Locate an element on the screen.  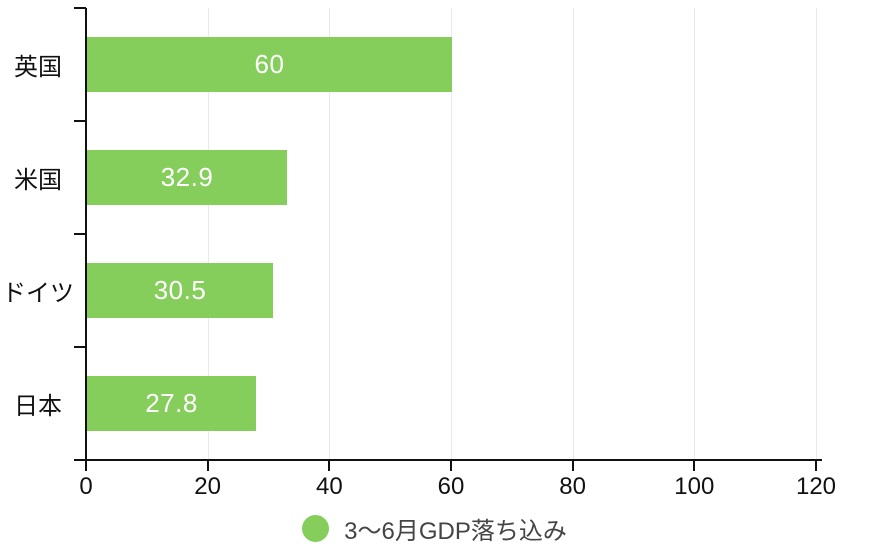
bar-米国: 32.9 is located at coordinates (187, 177).